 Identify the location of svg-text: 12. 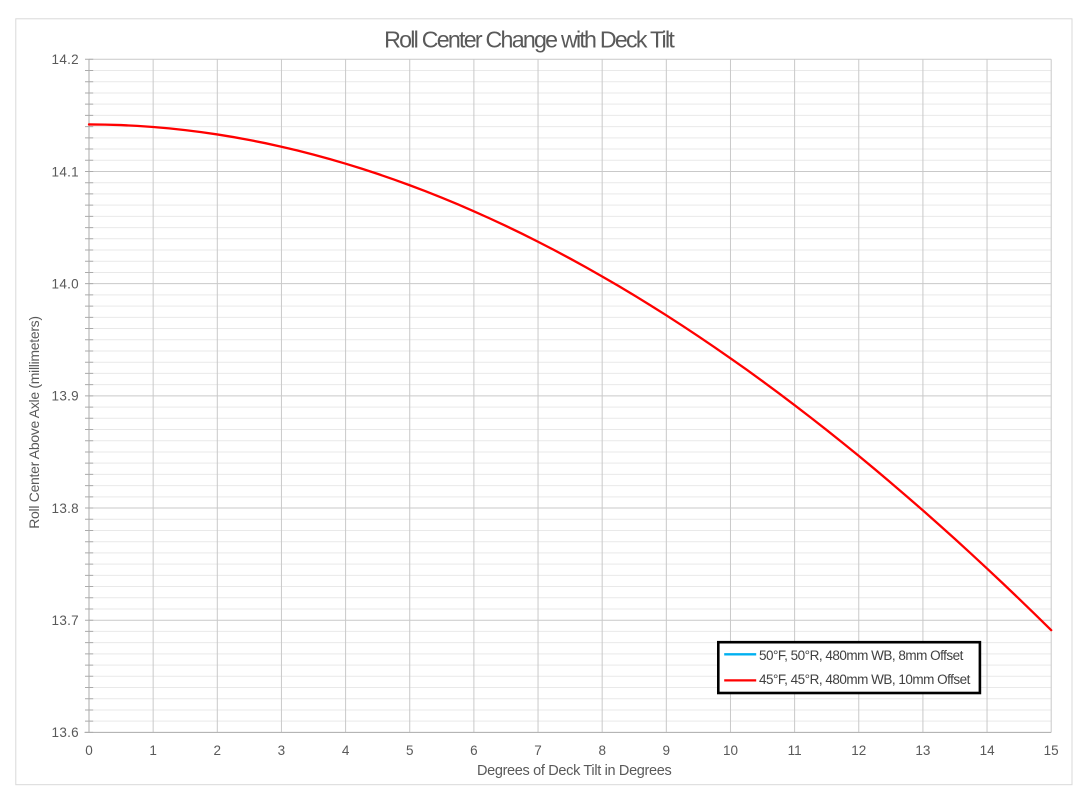
(858, 750).